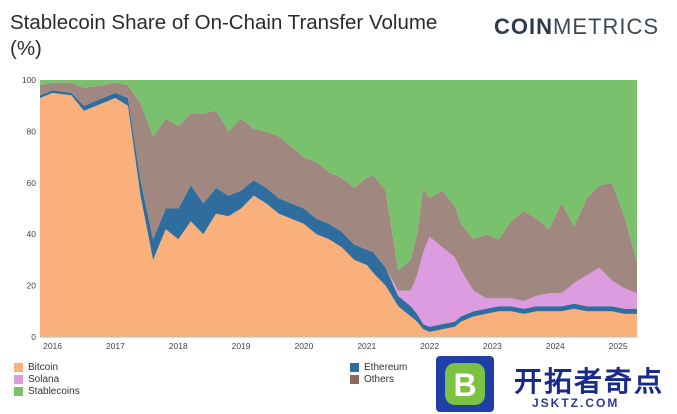  What do you see at coordinates (606, 26) in the screenshot?
I see `brand-light: METRICS` at bounding box center [606, 26].